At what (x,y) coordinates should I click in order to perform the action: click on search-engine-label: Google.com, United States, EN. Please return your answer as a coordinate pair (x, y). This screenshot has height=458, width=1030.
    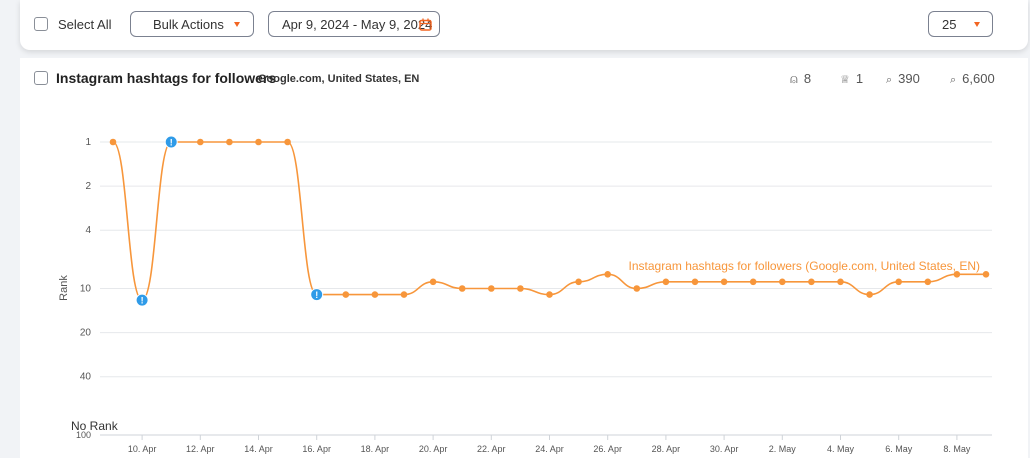
    Looking at the image, I should click on (339, 79).